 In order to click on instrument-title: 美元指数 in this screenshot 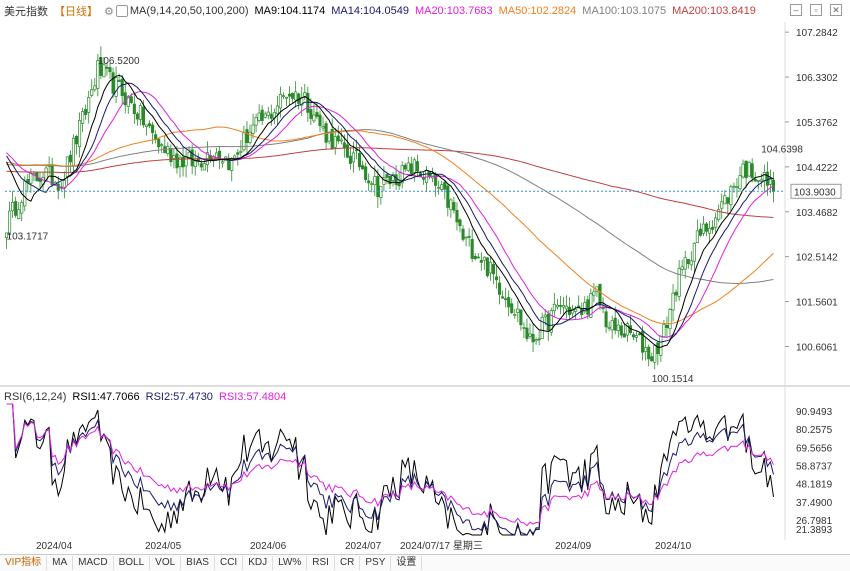, I will do `click(26, 12)`.